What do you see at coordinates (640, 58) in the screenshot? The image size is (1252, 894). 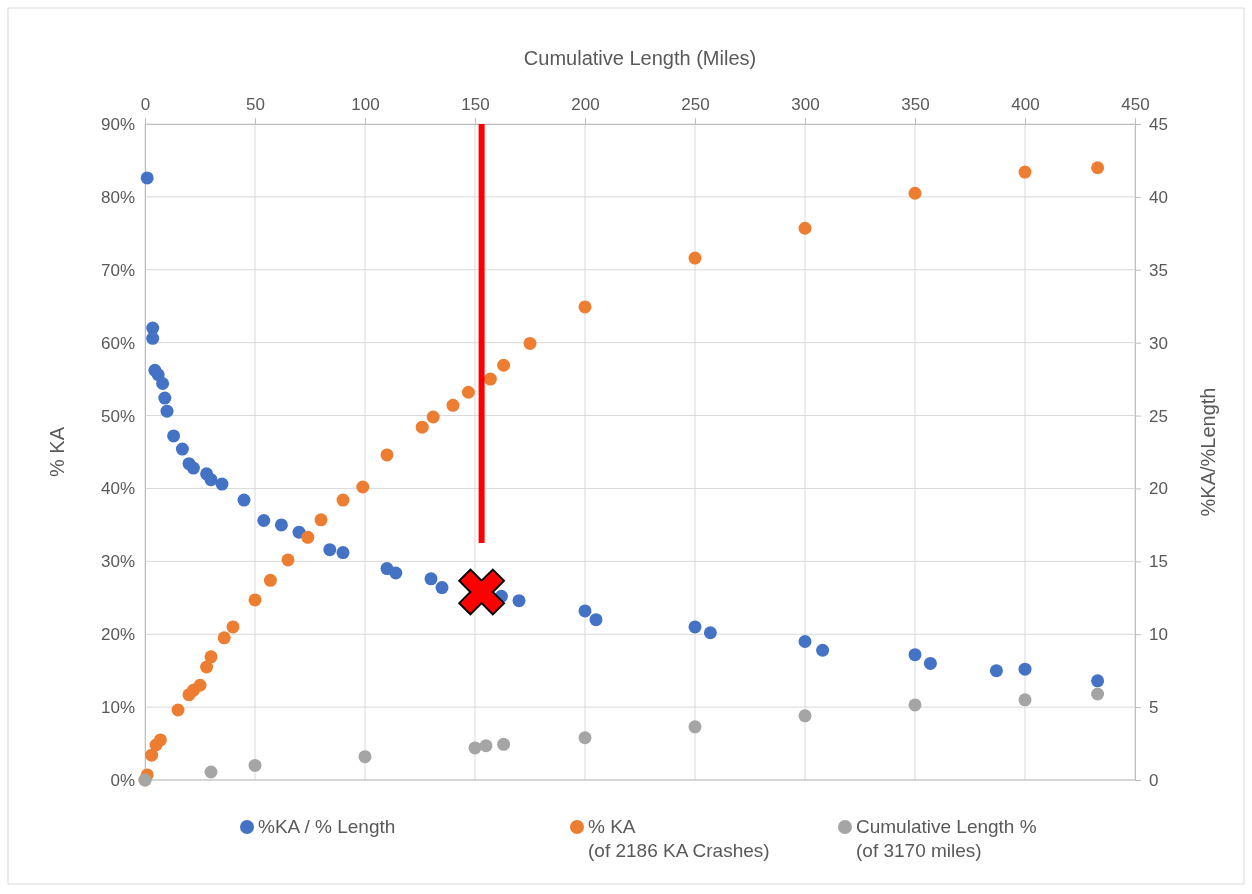 I see `x-axis-title: Cumulative Length (Miles)` at bounding box center [640, 58].